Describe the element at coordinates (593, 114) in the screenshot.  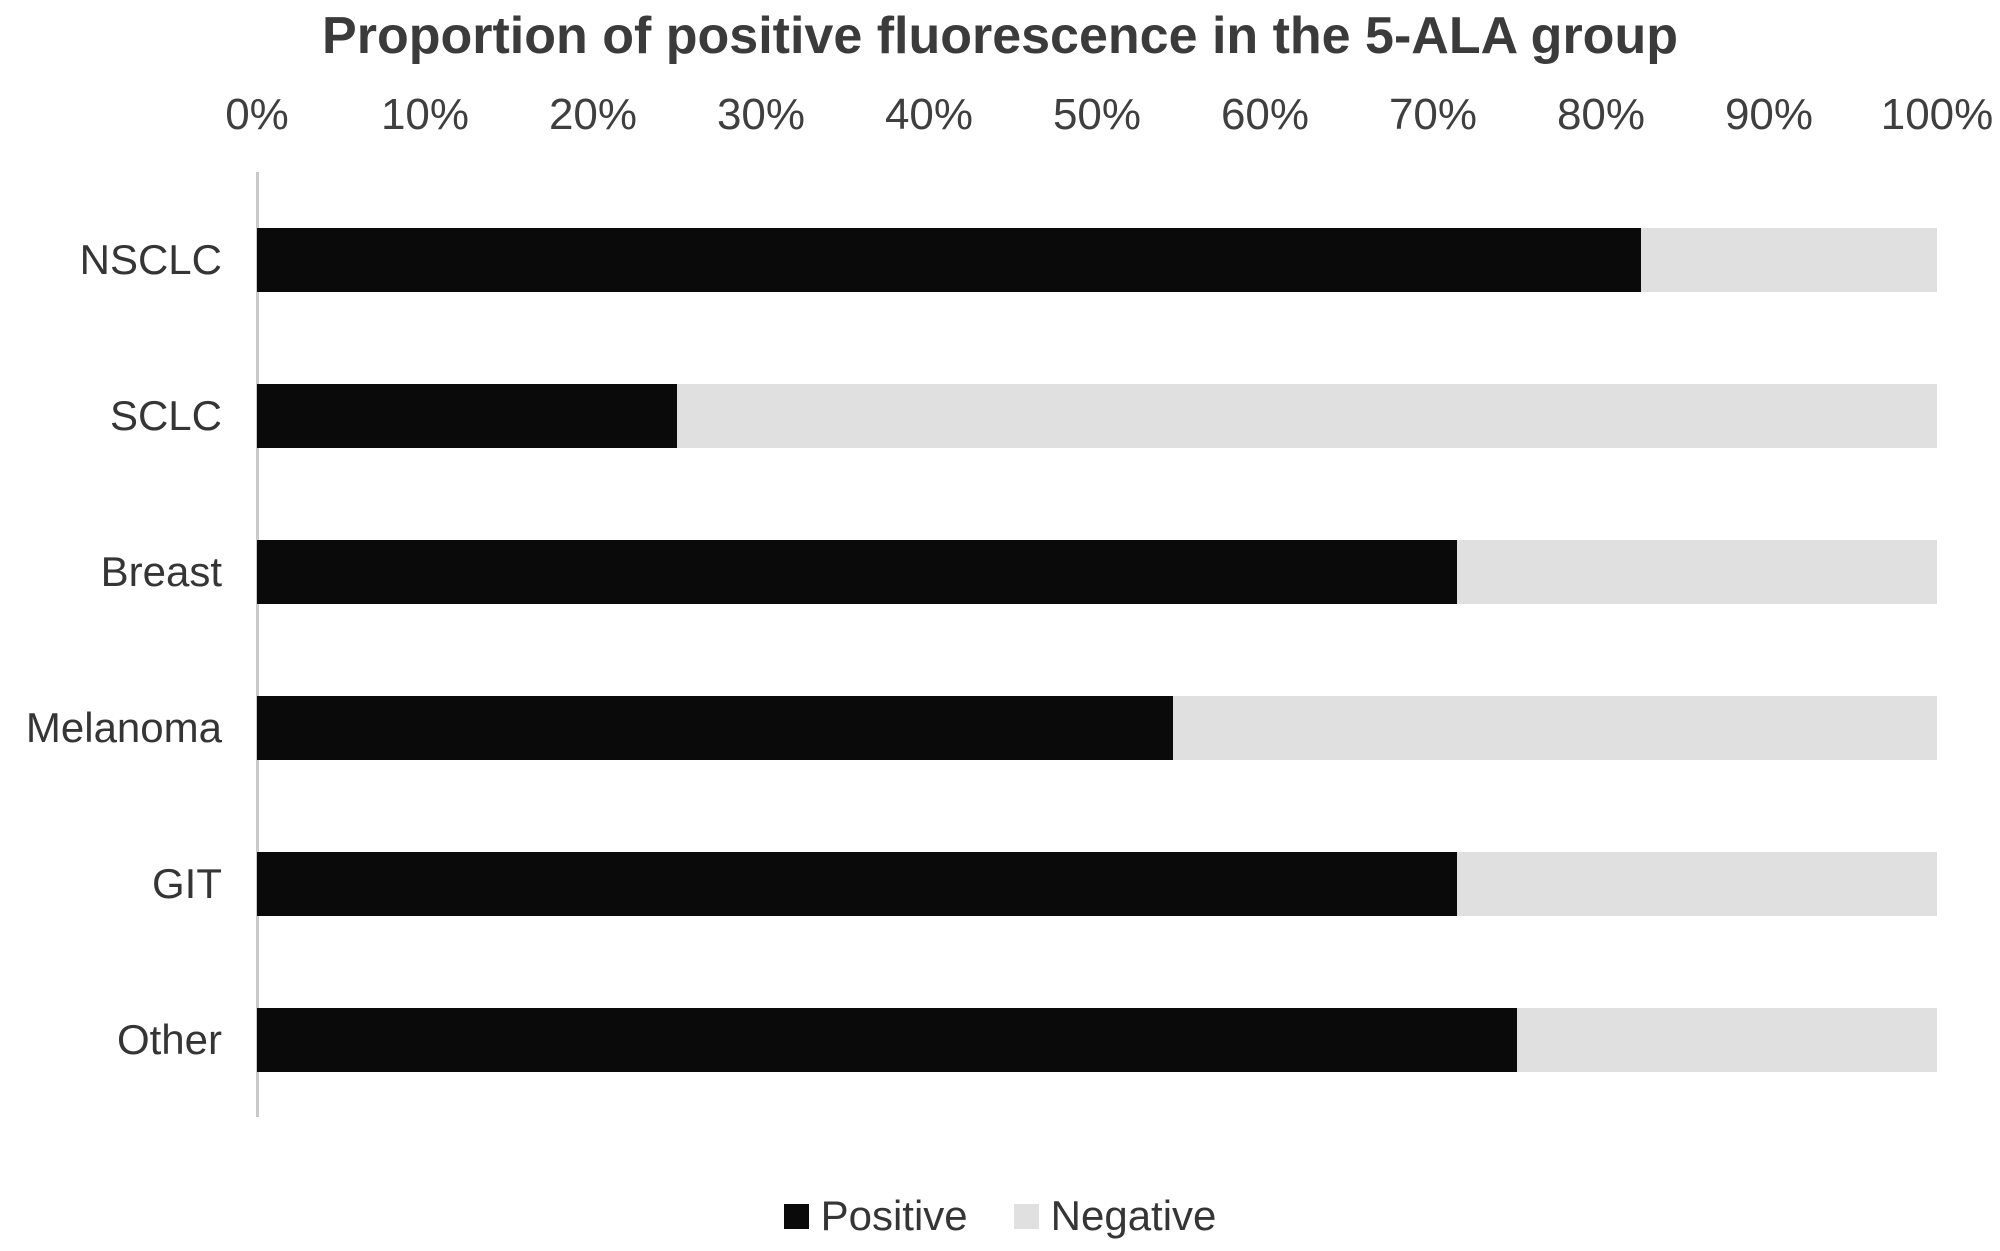
I see `x-tick-20: 20%` at that location.